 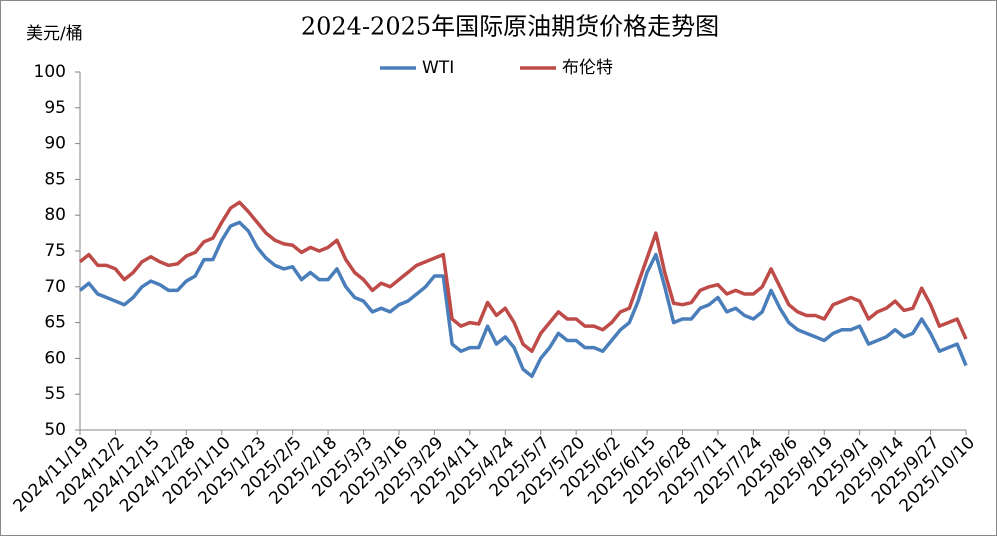 I want to click on y-tick-label: 70, so click(x=55, y=287).